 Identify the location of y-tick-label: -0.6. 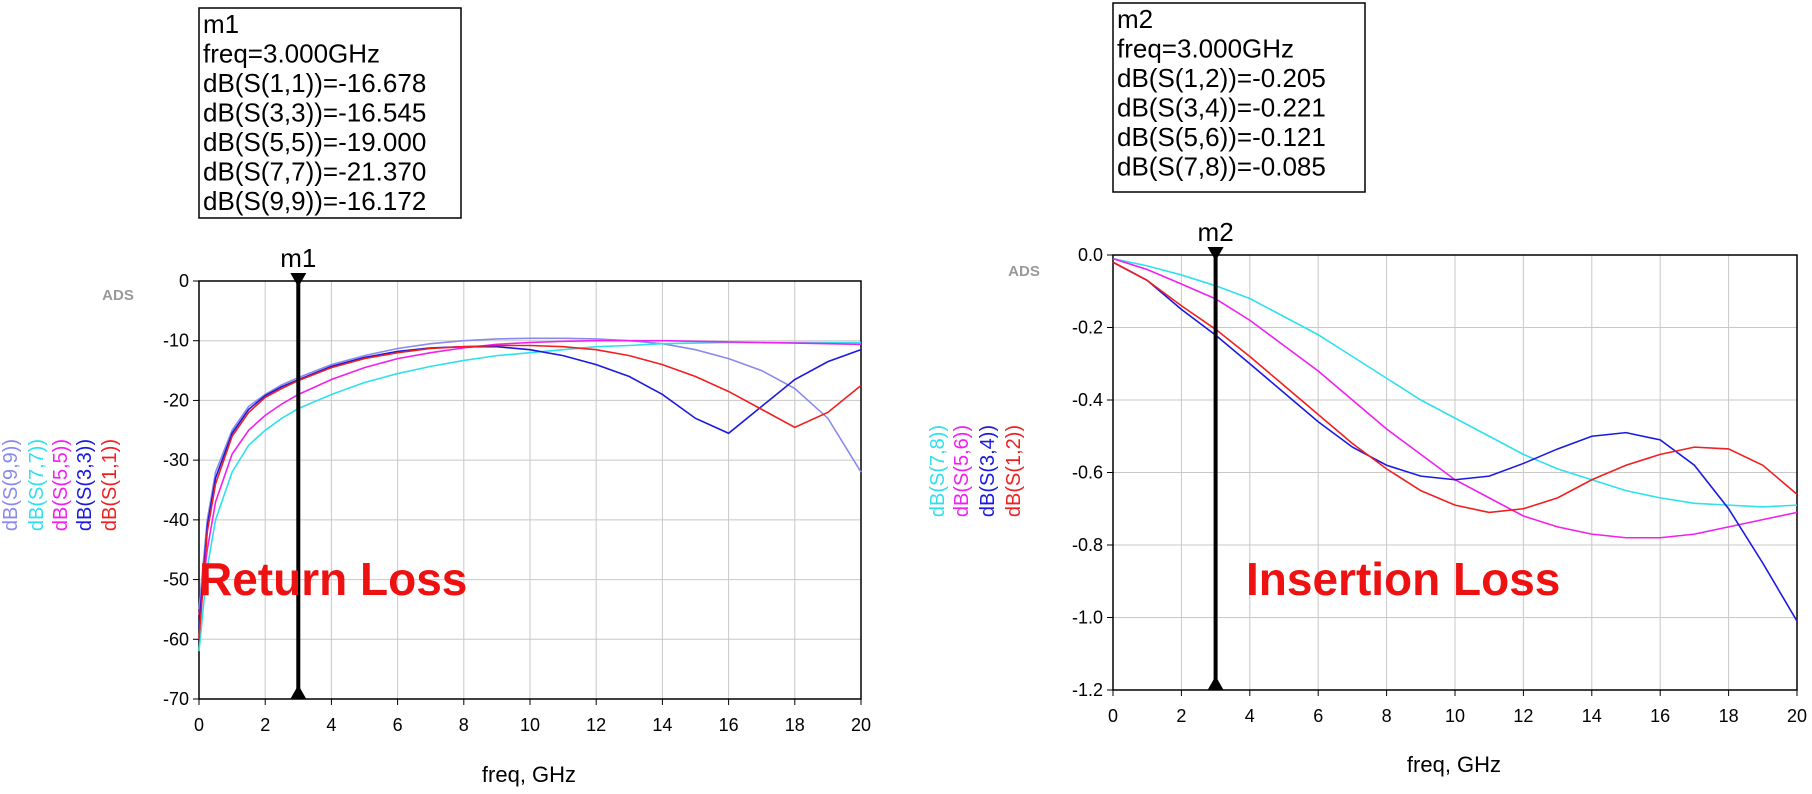
(1087, 473).